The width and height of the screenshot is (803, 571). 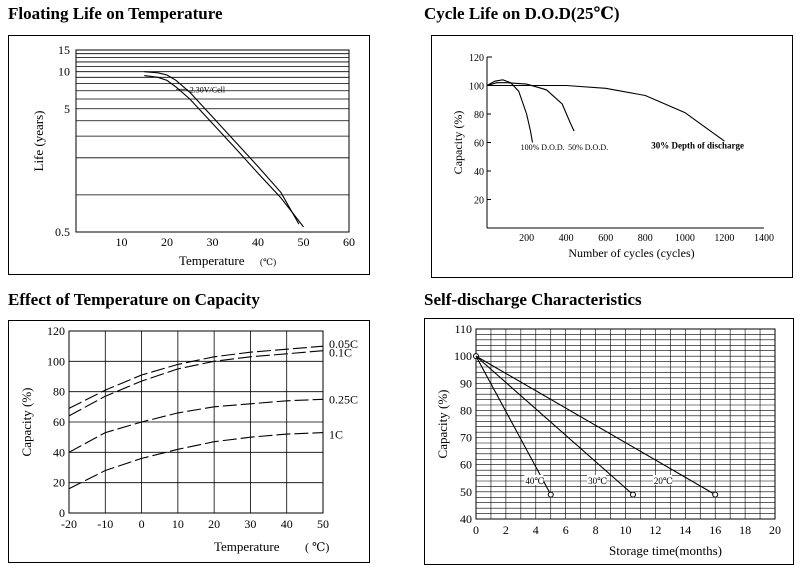 I want to click on x-tick-label: 1000, so click(x=685, y=238).